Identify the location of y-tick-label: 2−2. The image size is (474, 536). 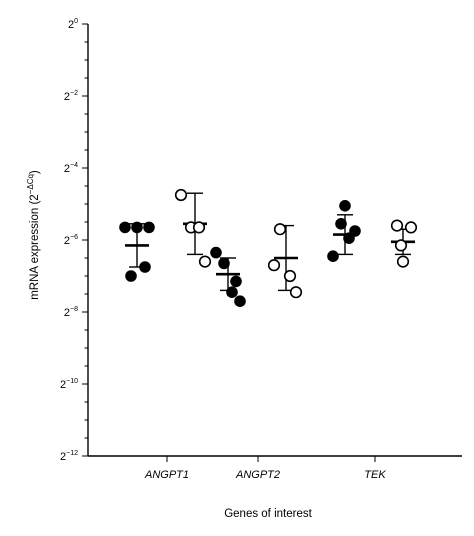
(71, 96).